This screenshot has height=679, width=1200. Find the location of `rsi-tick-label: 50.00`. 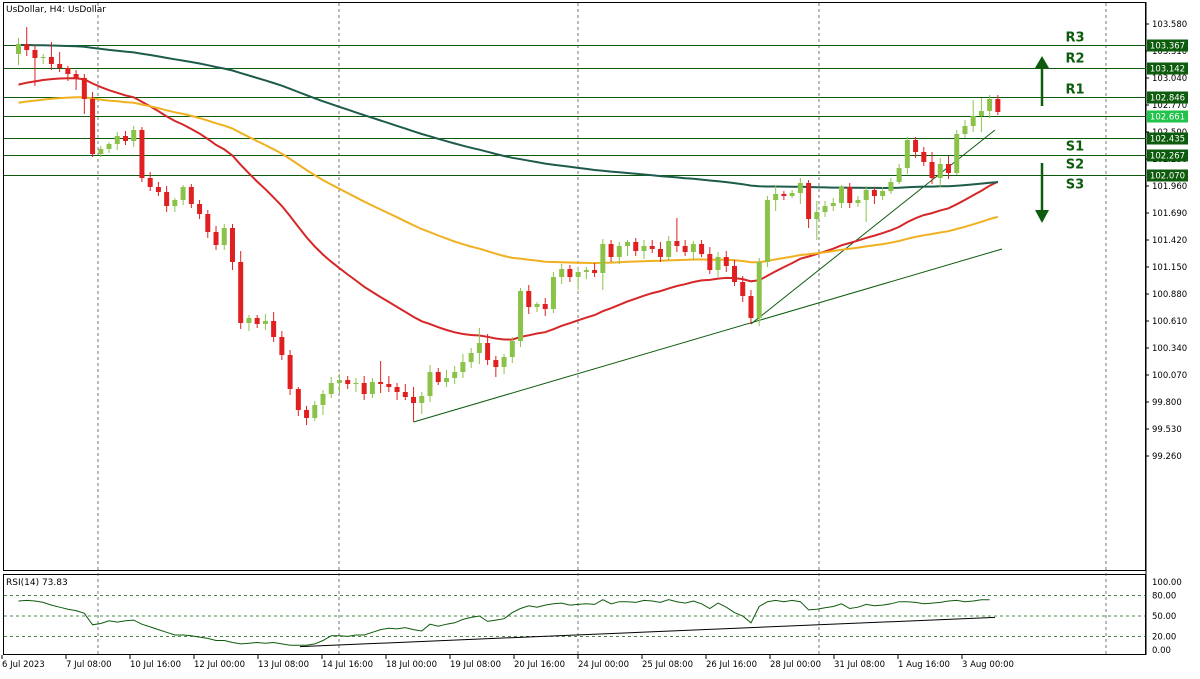

rsi-tick-label: 50.00 is located at coordinates (1164, 617).